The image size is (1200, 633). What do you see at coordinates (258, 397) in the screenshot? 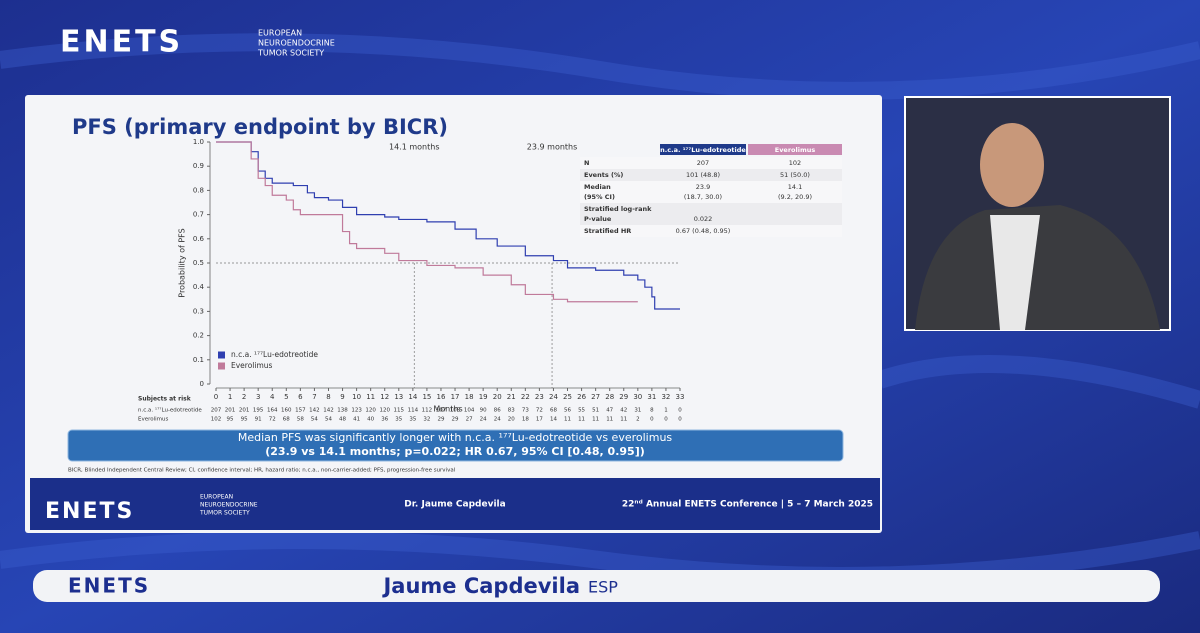
I see `x-tick-label: 3` at bounding box center [258, 397].